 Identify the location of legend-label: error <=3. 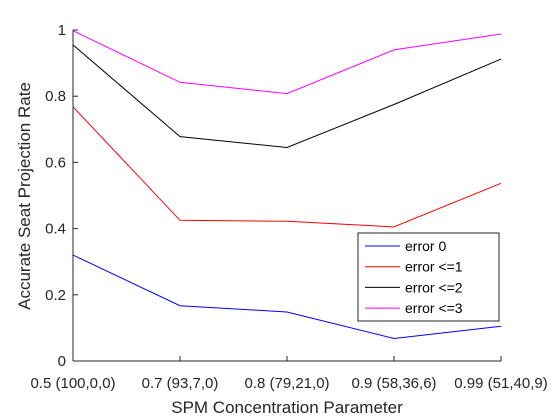
(434, 308).